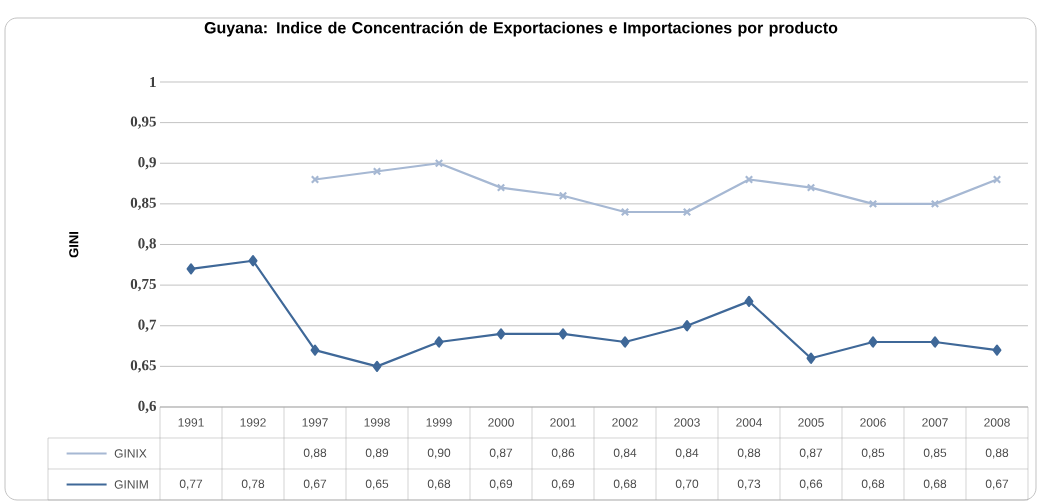  What do you see at coordinates (315, 422) in the screenshot?
I see `x-tick-label: 1997` at bounding box center [315, 422].